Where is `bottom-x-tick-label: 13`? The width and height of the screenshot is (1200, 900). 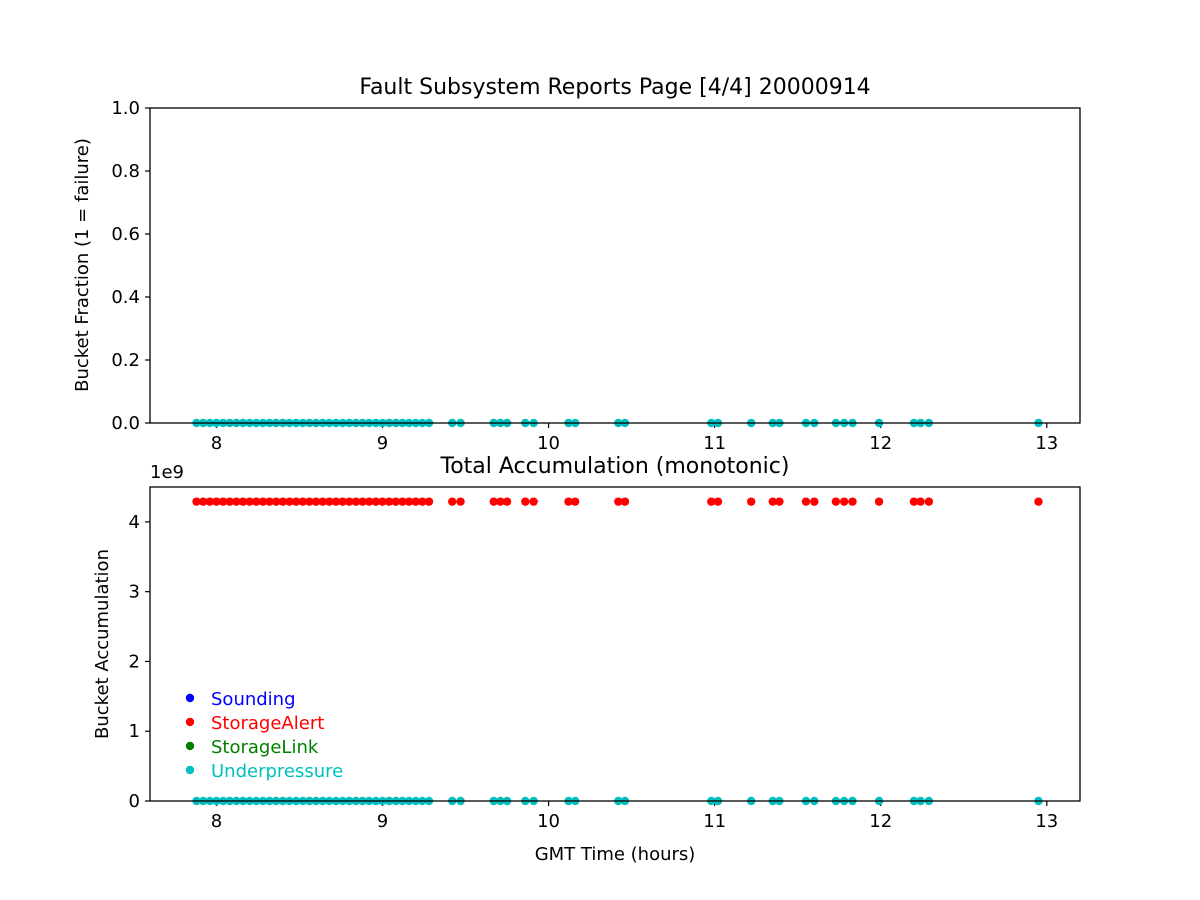 bottom-x-tick-label: 13 is located at coordinates (1046, 821).